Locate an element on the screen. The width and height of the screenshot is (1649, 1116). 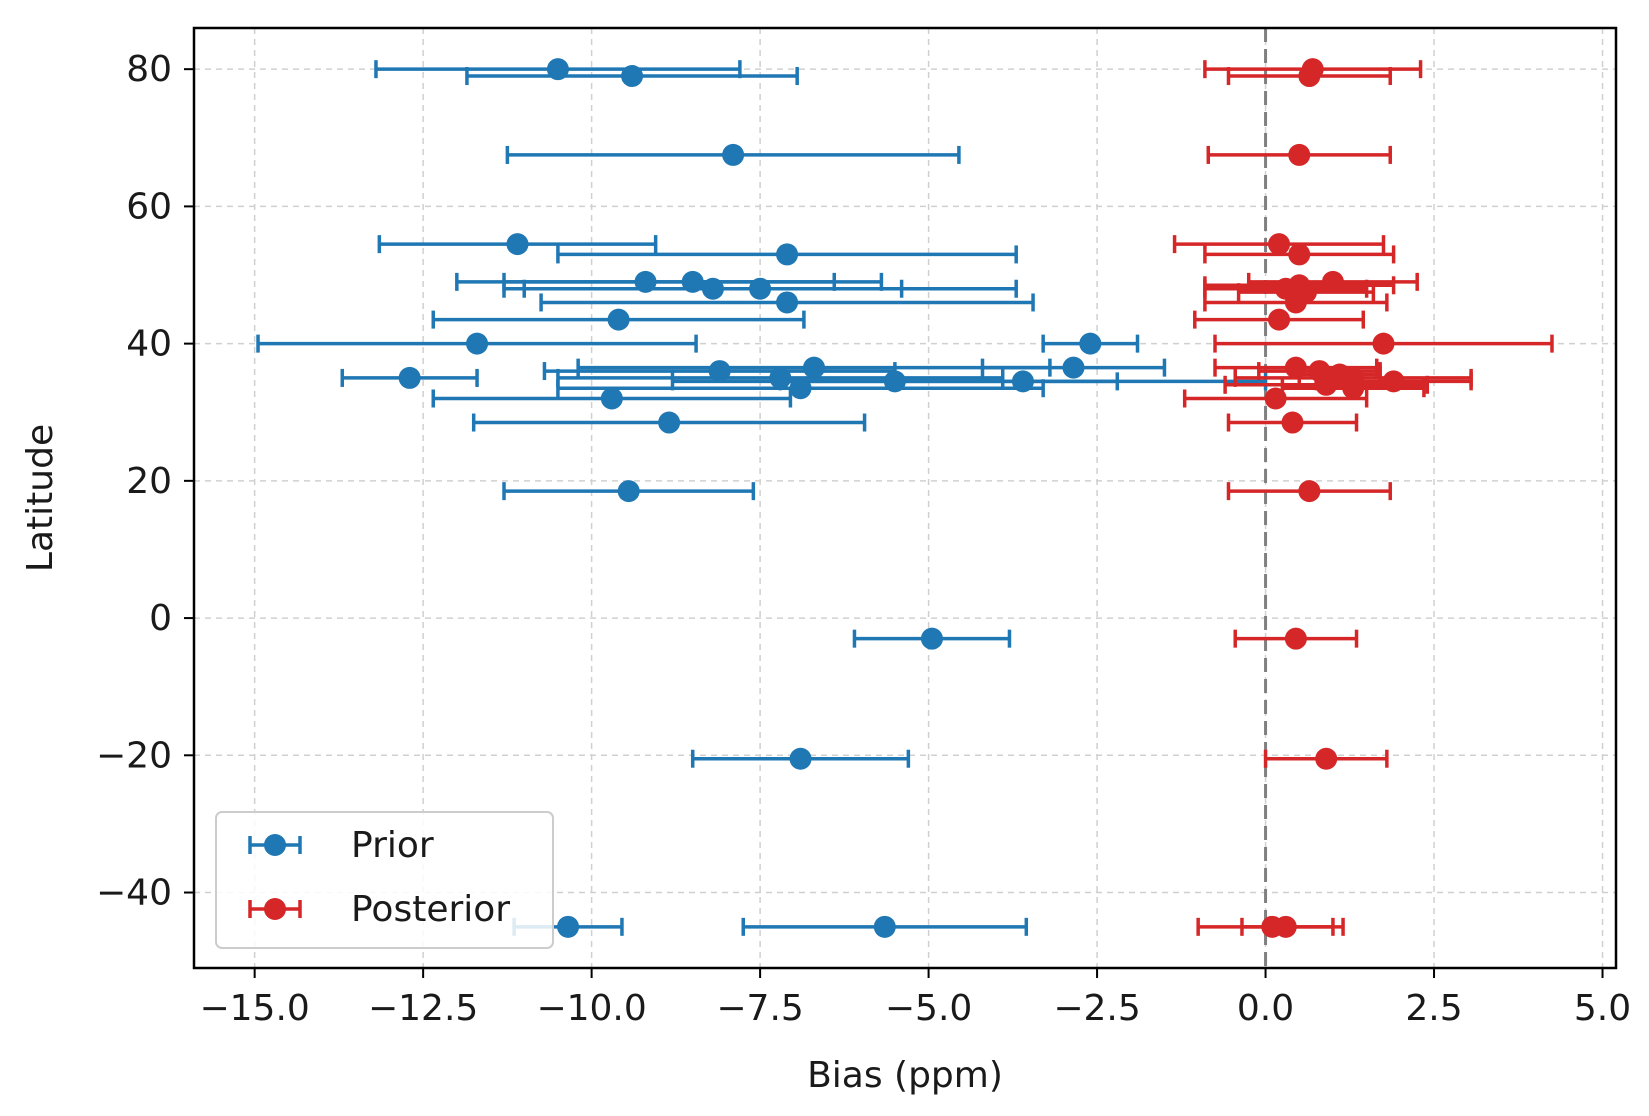
x-tick-label: −15.0 is located at coordinates (254, 1008).